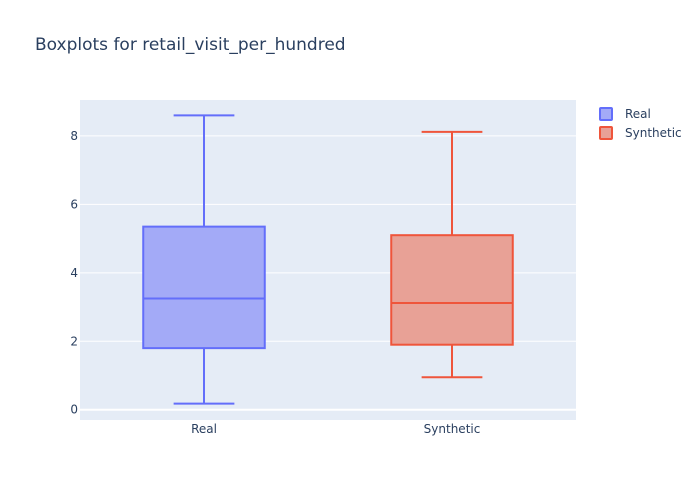  Describe the element at coordinates (640, 123) in the screenshot. I see `legend: Real Synthetic` at that location.